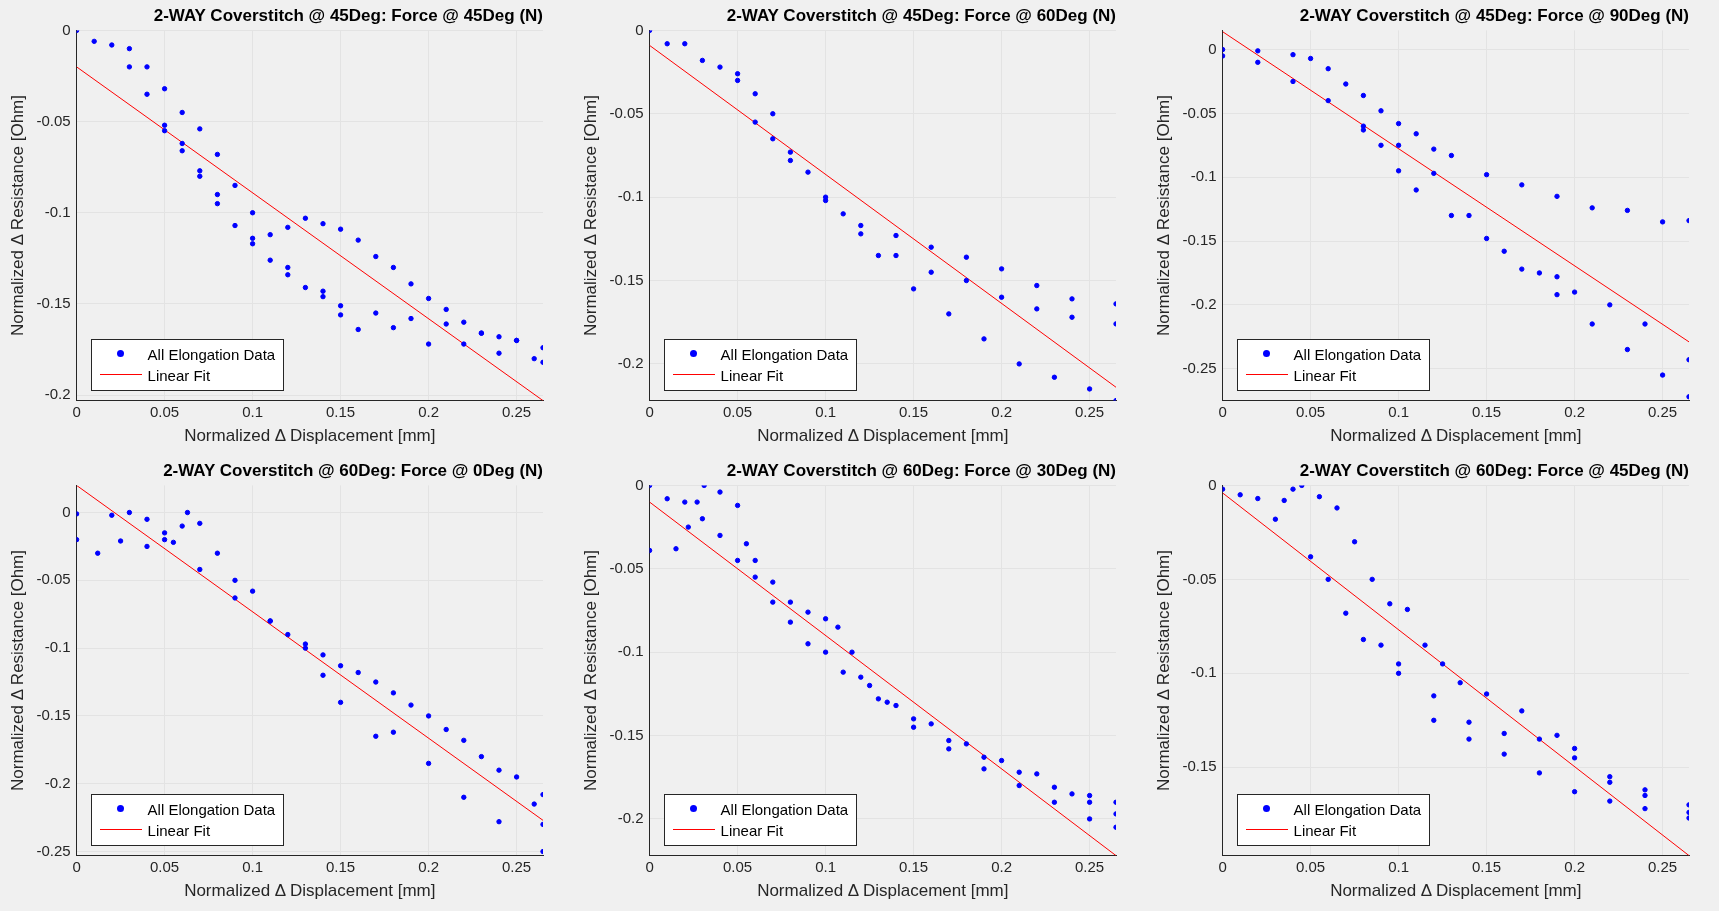  What do you see at coordinates (921, 15) in the screenshot?
I see `chart-title: 2-WAY Coverstitch @ 45Deg: Force @ 60Deg (N)` at bounding box center [921, 15].